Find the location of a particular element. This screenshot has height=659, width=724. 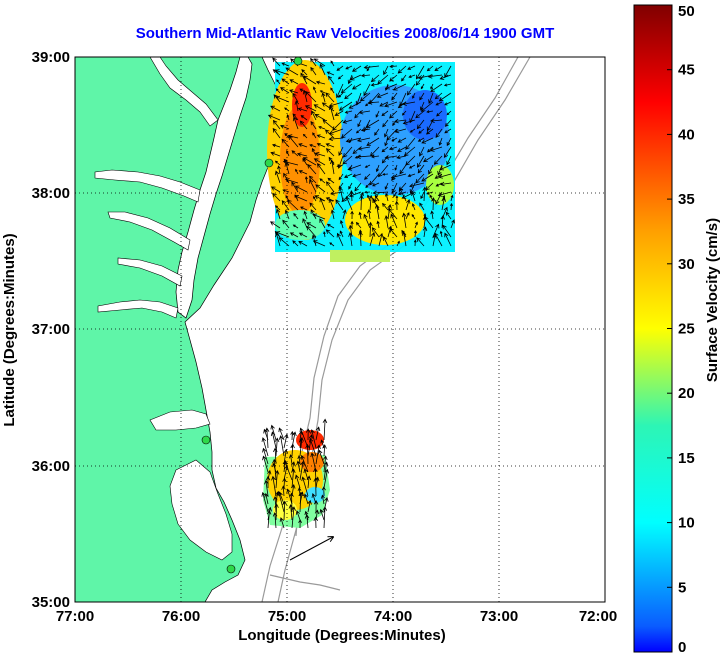

x-axis-ticks: 77:00 76:00 75:00 74:00 73:00 72:00 is located at coordinates (336, 616).